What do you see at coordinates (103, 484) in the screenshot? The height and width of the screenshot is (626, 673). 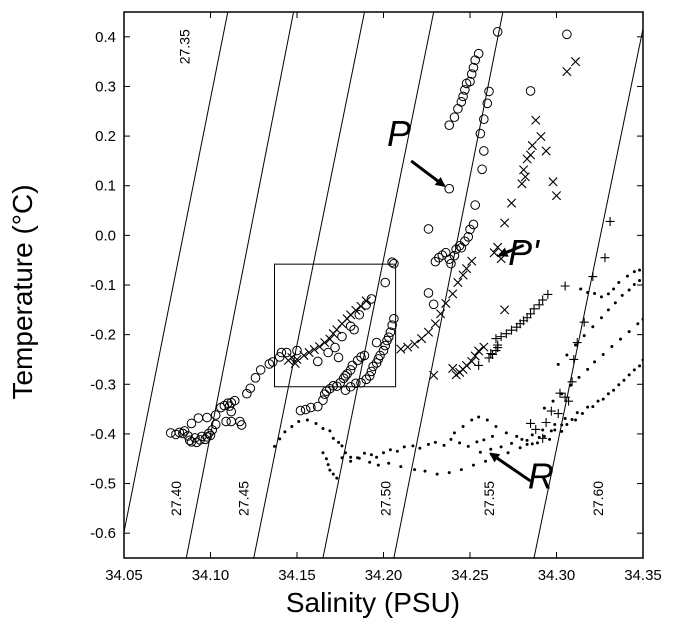 I see `y-tick-label: -0.5` at bounding box center [103, 484].